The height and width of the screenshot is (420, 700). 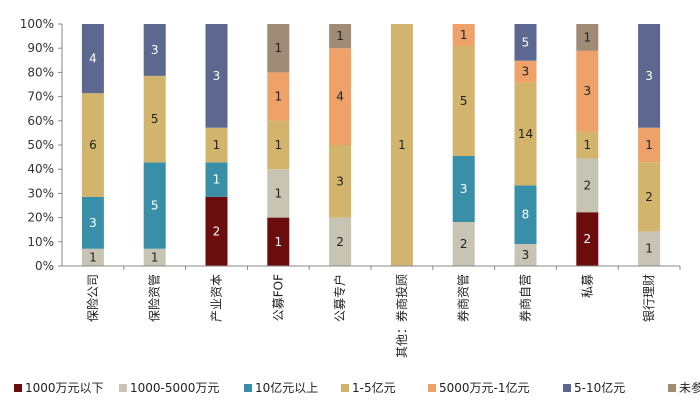 I want to click on bar-stack: 1 2 1 3, so click(x=649, y=145).